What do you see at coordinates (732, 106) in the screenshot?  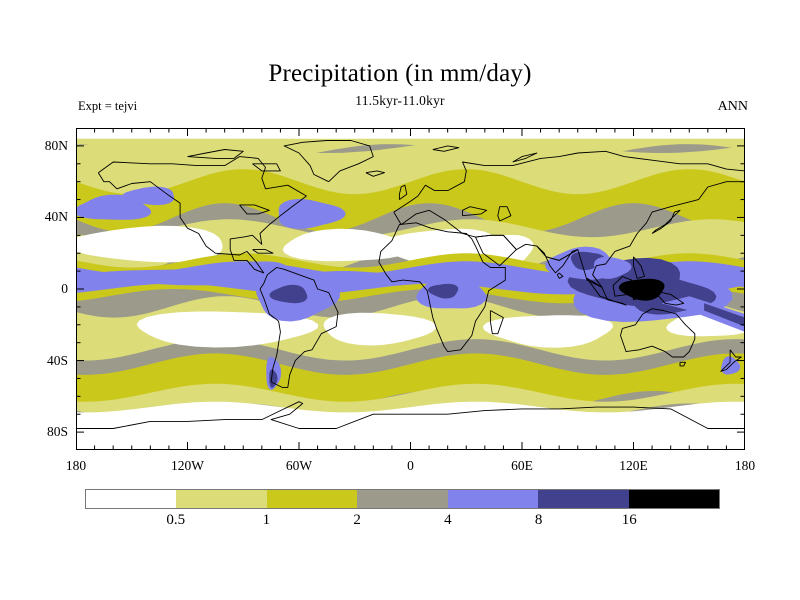 I see `season-label: ANN` at bounding box center [732, 106].